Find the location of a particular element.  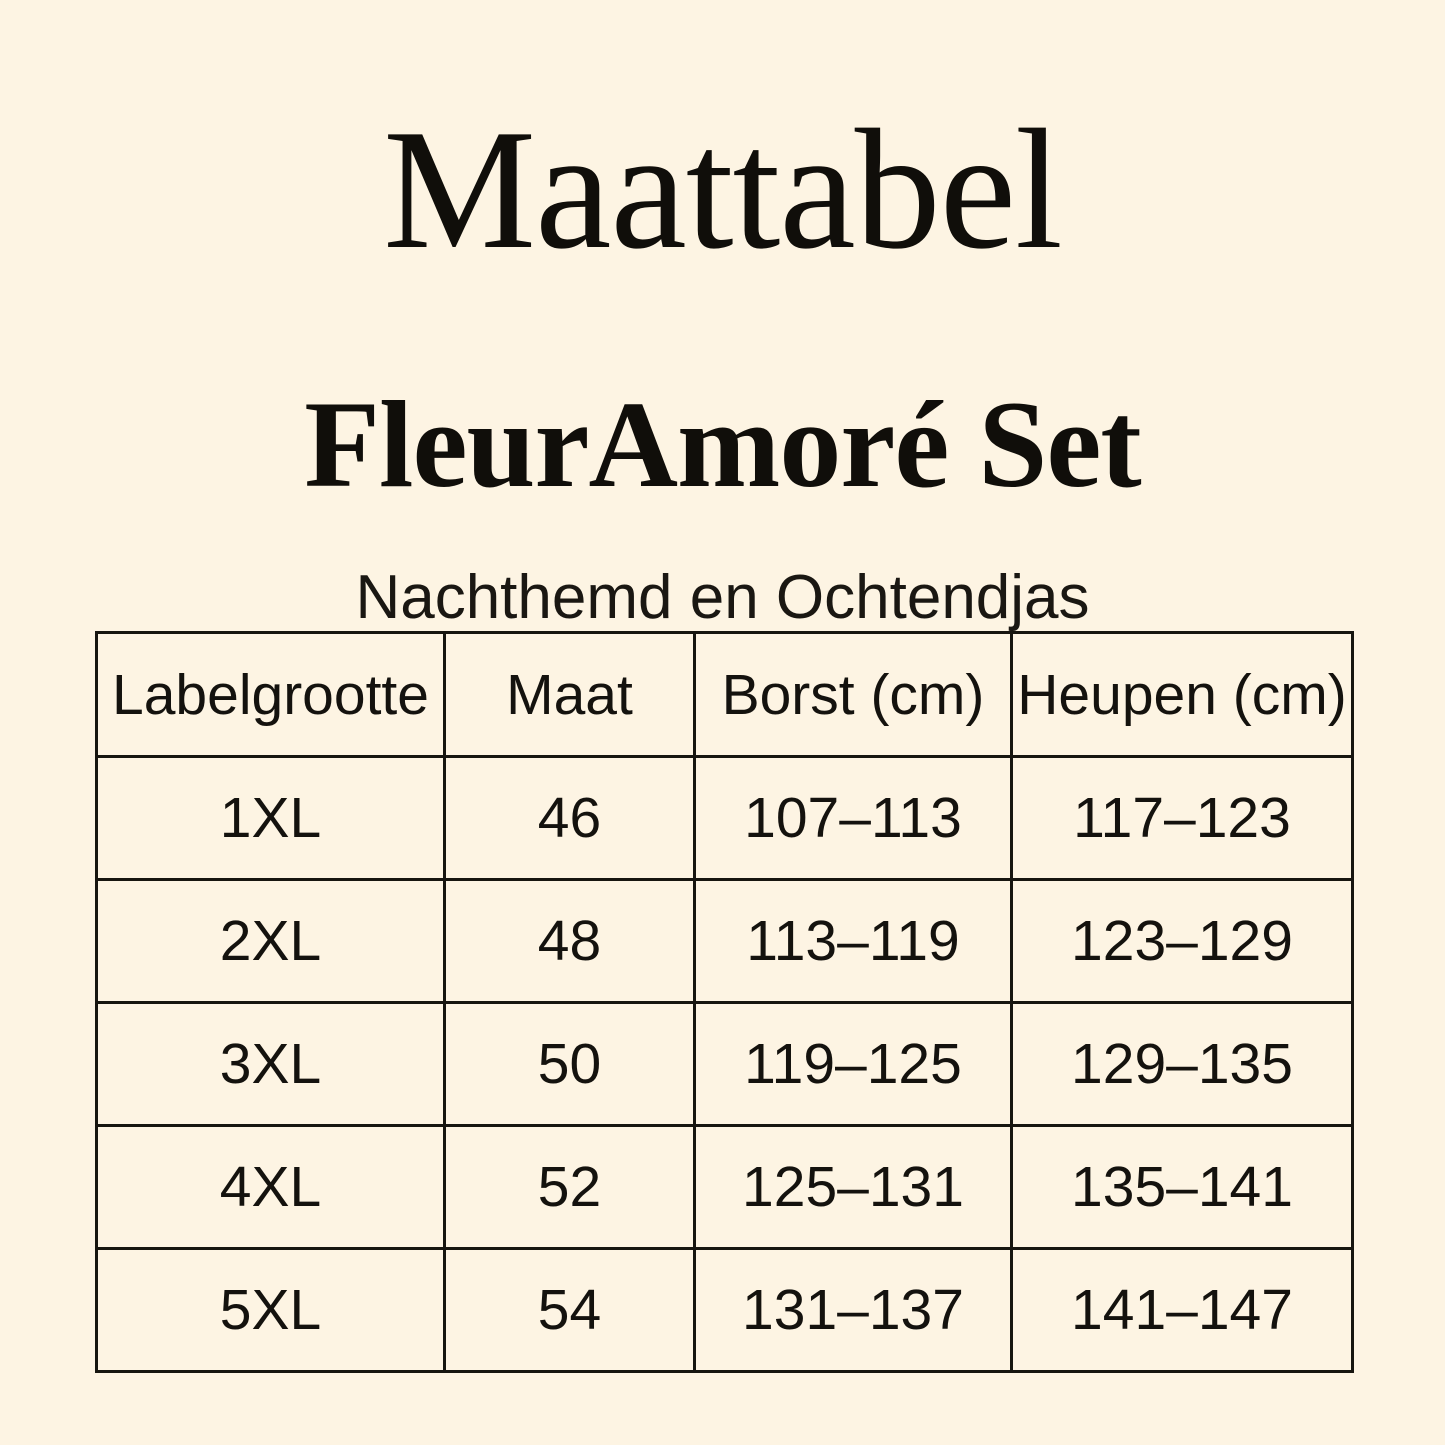

cell-borst: 131–137 is located at coordinates (853, 1310).